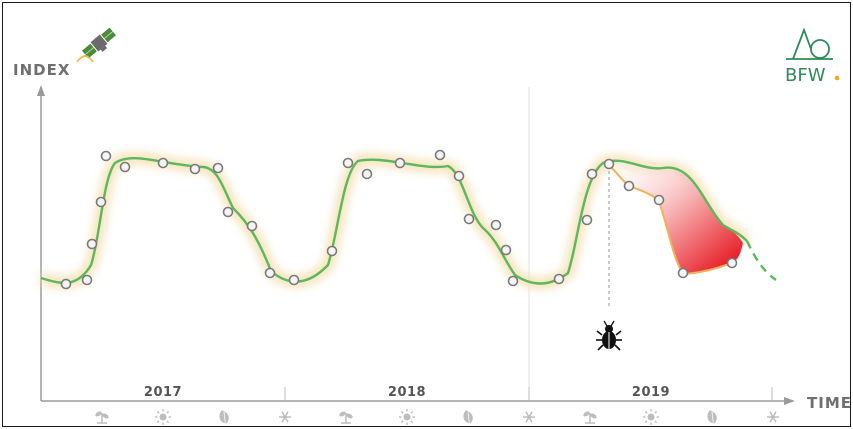  What do you see at coordinates (41, 90) in the screenshot?
I see `y-axis-arrow` at bounding box center [41, 90].